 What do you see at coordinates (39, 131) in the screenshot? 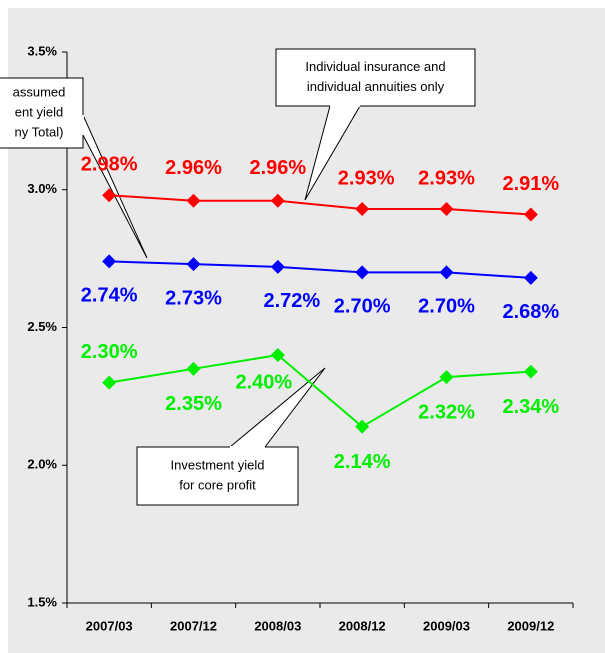
I see `annotation: ny Total)` at bounding box center [39, 131].